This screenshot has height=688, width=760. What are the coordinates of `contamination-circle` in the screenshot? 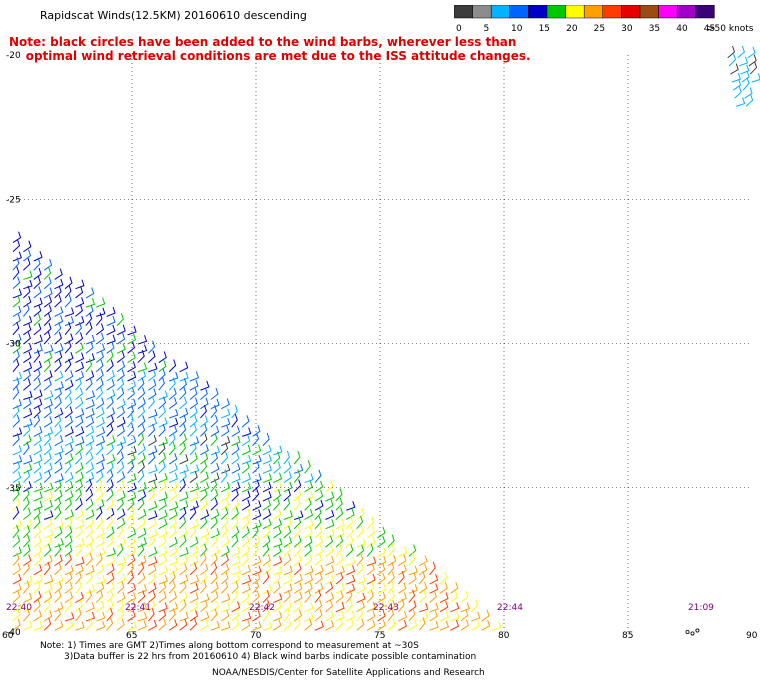 It's located at (687, 632).